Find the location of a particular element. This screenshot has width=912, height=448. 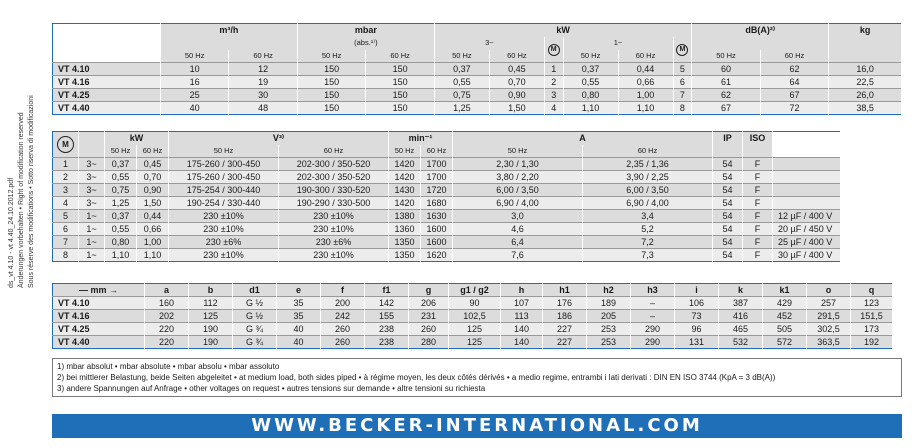

table-cell: 290 is located at coordinates (652, 342).